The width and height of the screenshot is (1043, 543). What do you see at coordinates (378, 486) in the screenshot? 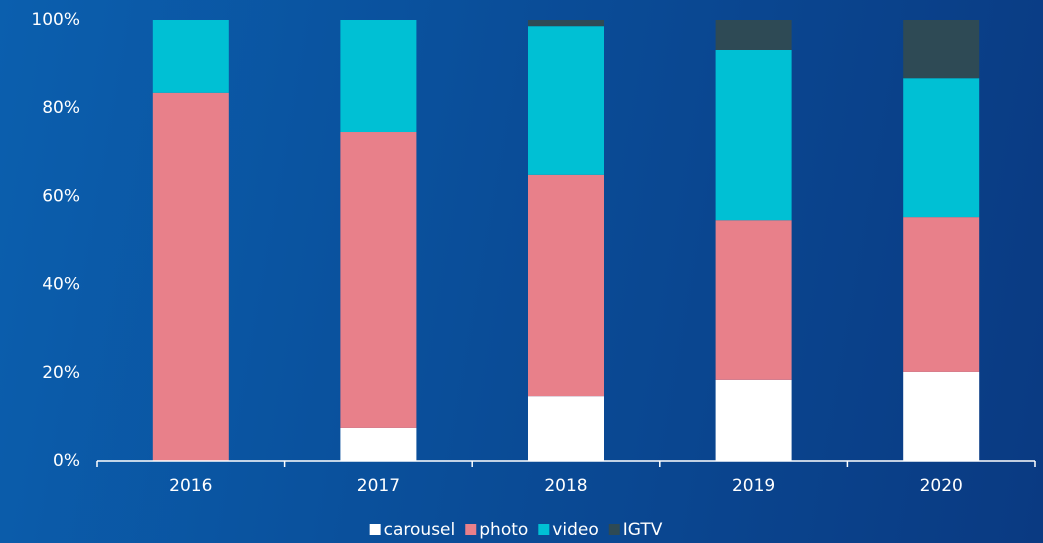
I see `x-tick-label: 2017` at bounding box center [378, 486].